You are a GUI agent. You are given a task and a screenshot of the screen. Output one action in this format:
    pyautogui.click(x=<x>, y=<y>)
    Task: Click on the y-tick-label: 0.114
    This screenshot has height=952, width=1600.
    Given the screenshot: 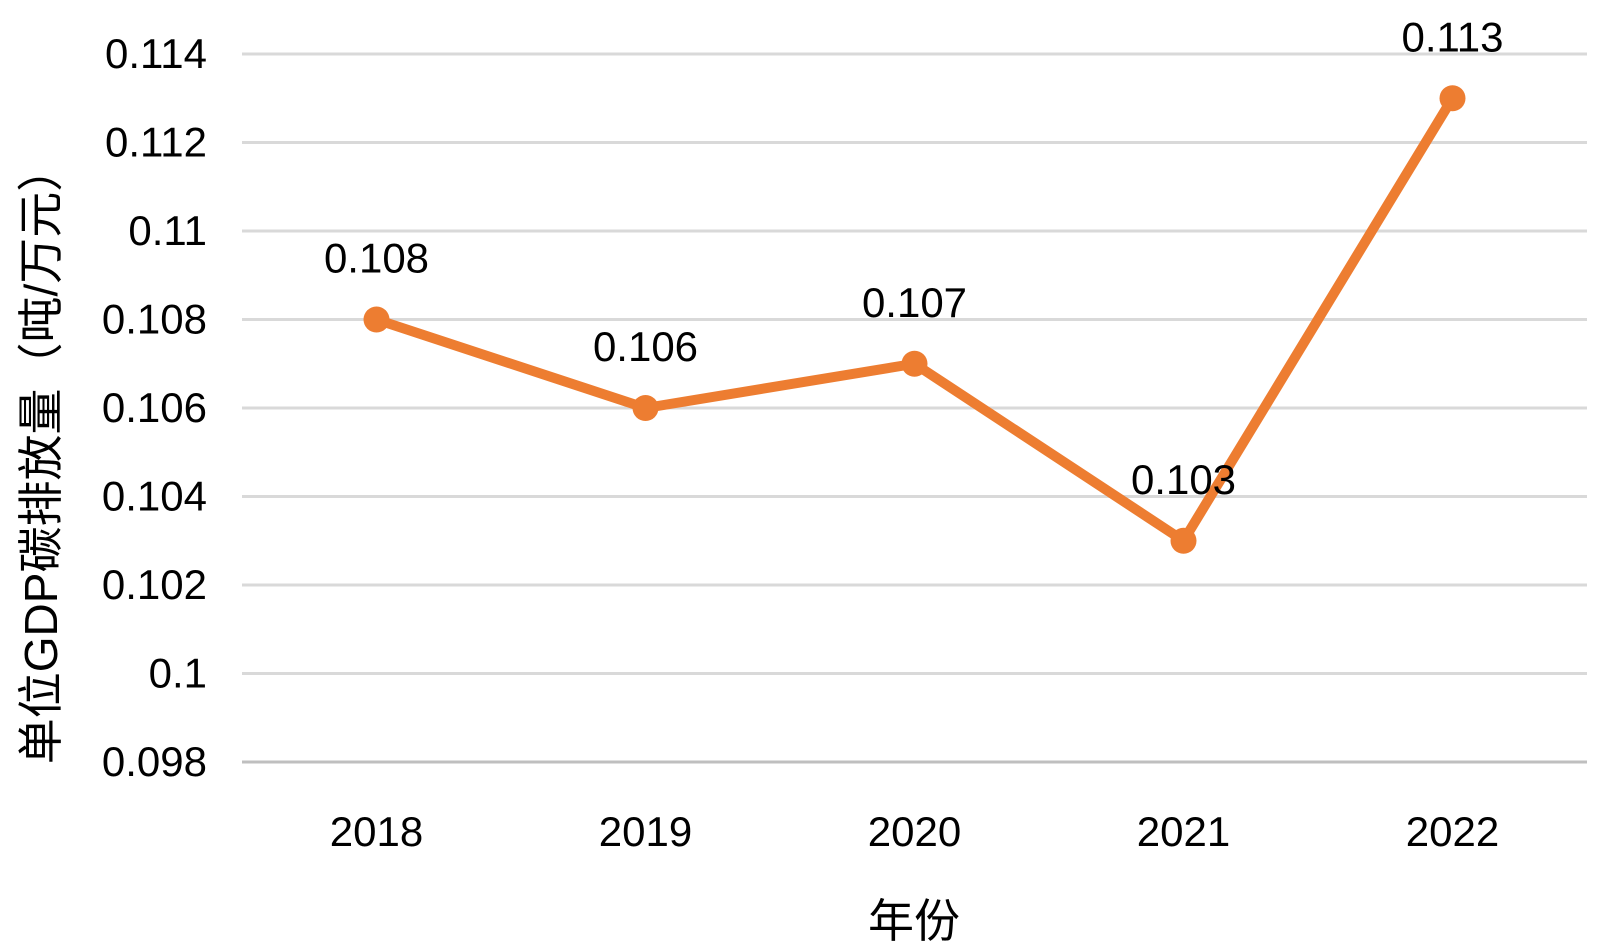 What is the action you would take?
    pyautogui.click(x=156, y=53)
    